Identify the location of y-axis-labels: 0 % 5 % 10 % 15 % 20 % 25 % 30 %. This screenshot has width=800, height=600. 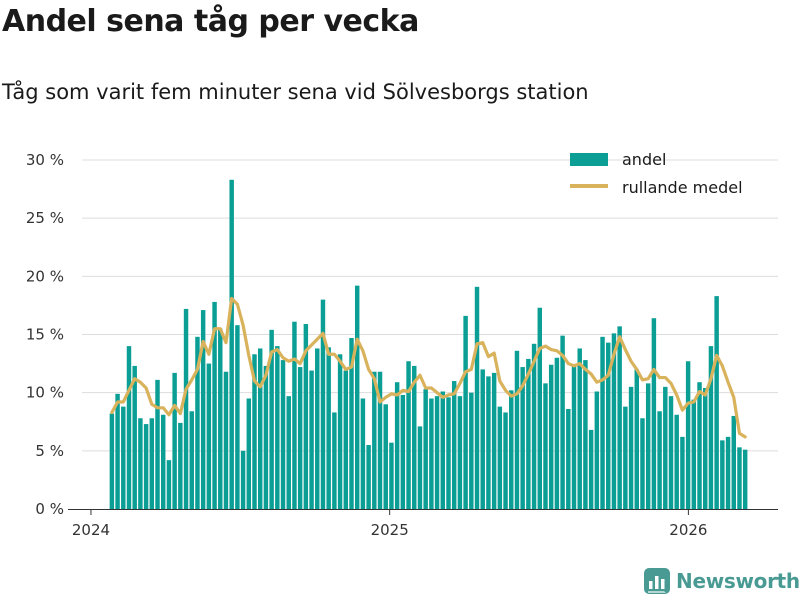
(45, 334).